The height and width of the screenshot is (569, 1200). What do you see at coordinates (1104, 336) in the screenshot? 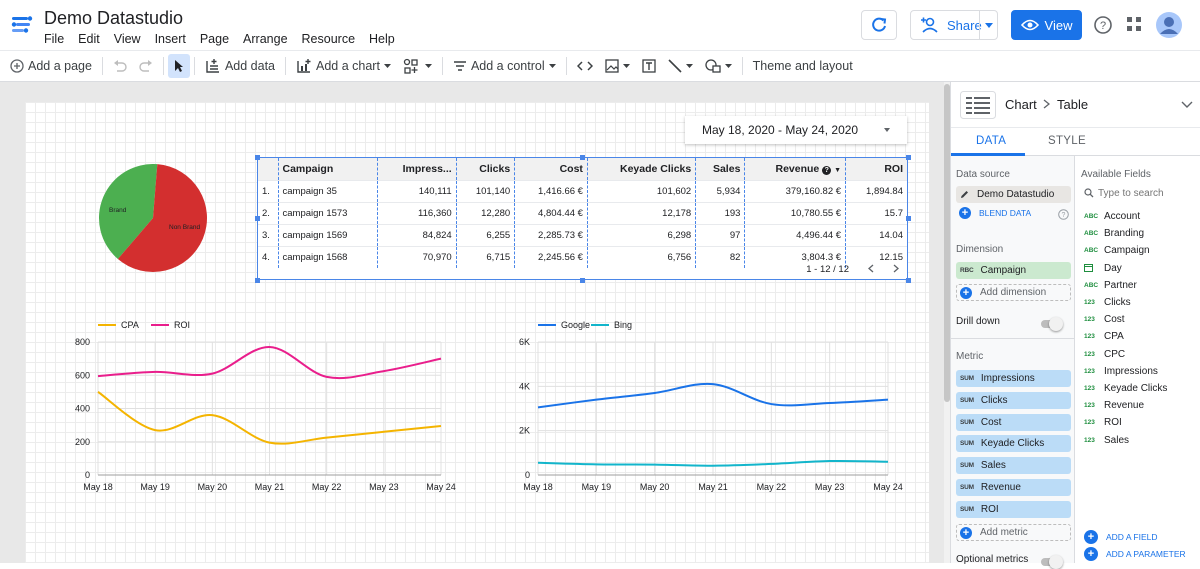
I see `available-field: 123 CPA` at bounding box center [1104, 336].